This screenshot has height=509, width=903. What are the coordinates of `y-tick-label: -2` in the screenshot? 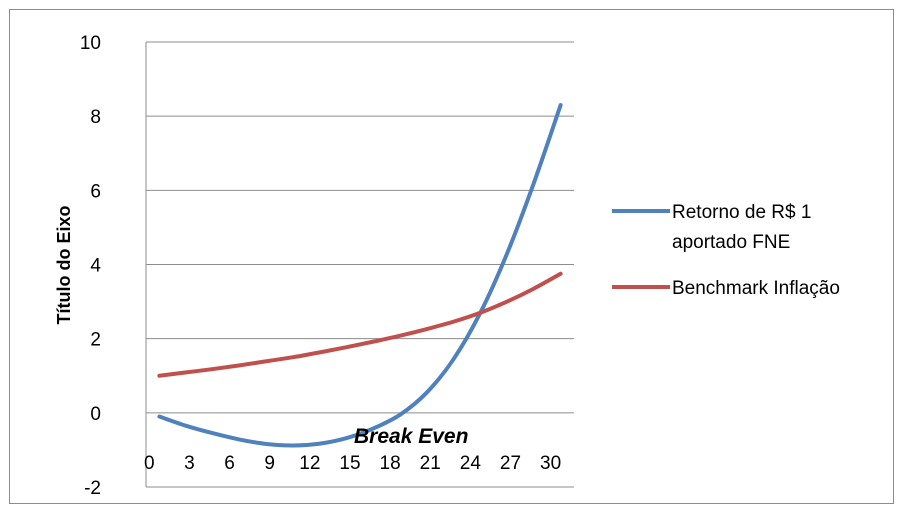 It's located at (92, 488).